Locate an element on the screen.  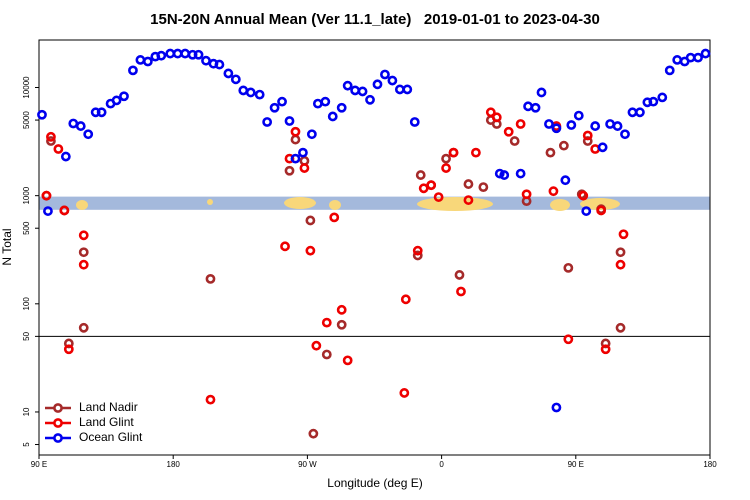
y-tick-label: 50 is located at coordinates (26, 335).